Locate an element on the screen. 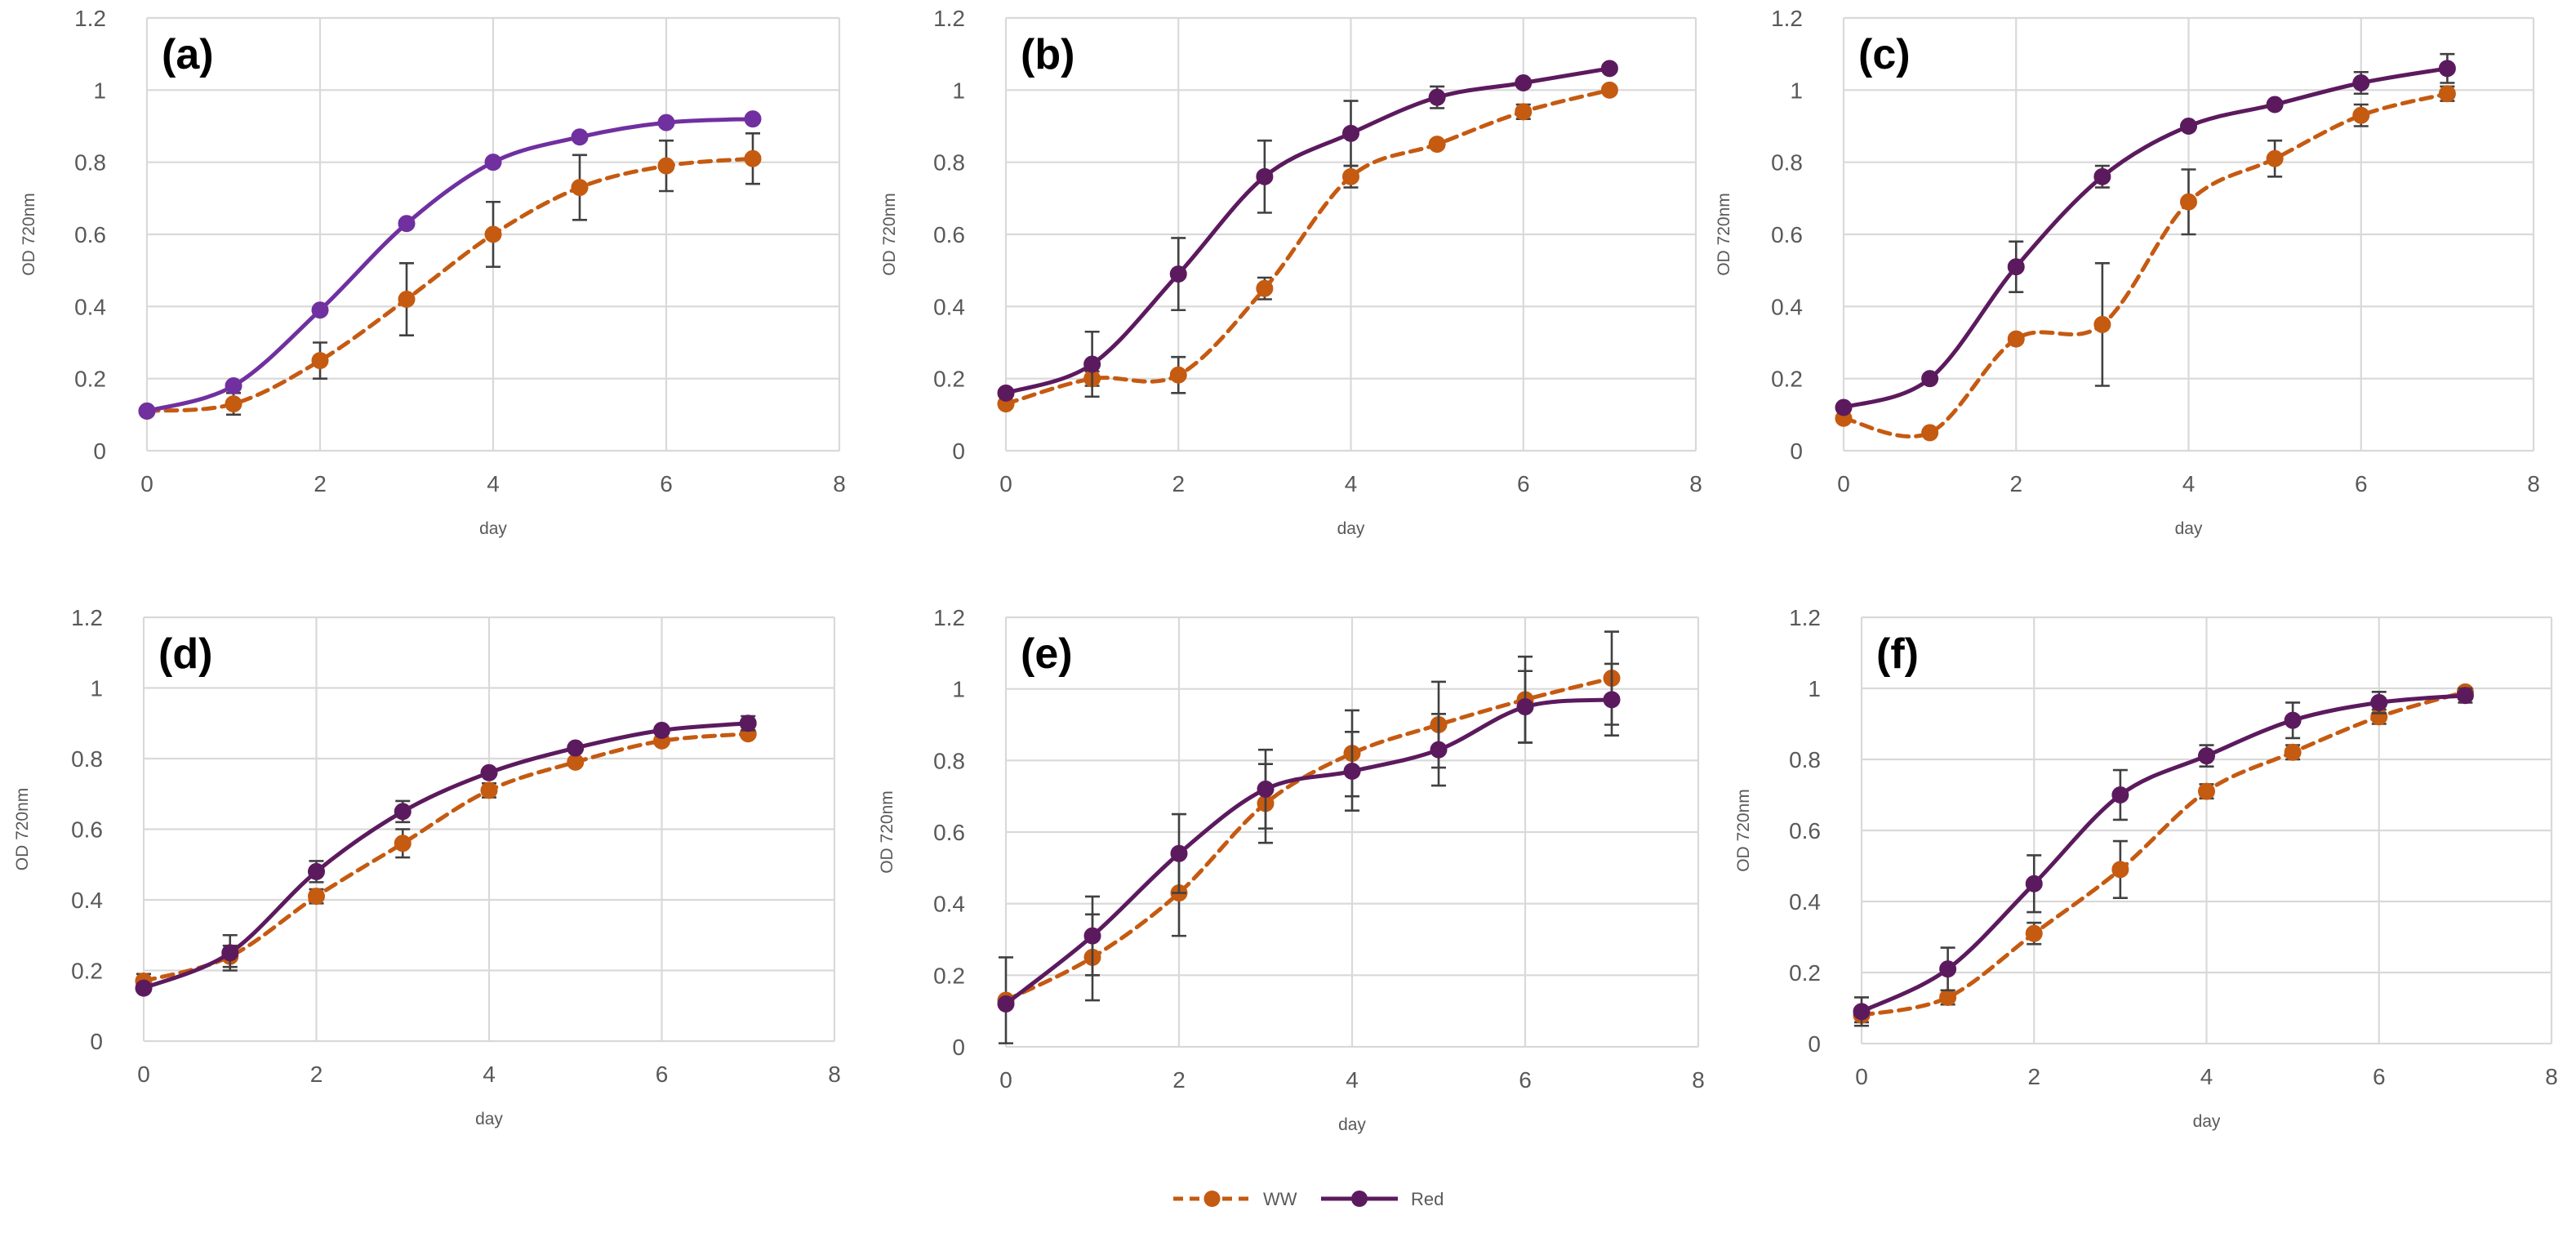 The width and height of the screenshot is (2576, 1233). legend-label-ww: WW is located at coordinates (1280, 1199).